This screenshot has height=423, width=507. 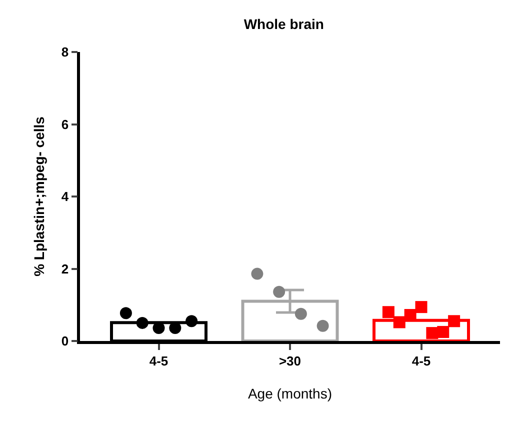 What do you see at coordinates (65, 124) in the screenshot?
I see `y-tick-label: 6` at bounding box center [65, 124].